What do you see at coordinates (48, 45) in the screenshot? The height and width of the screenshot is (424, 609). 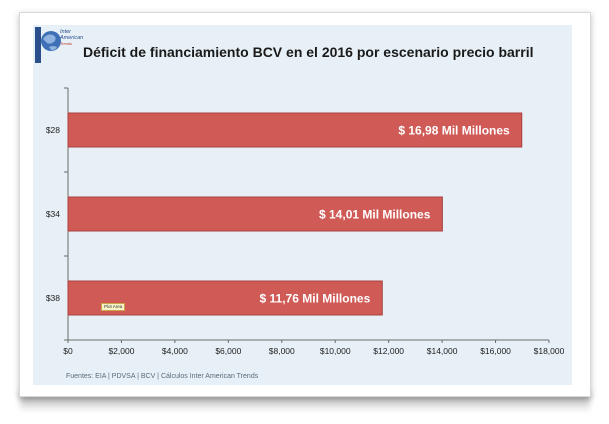 I see `globe-logo-icon` at bounding box center [48, 45].